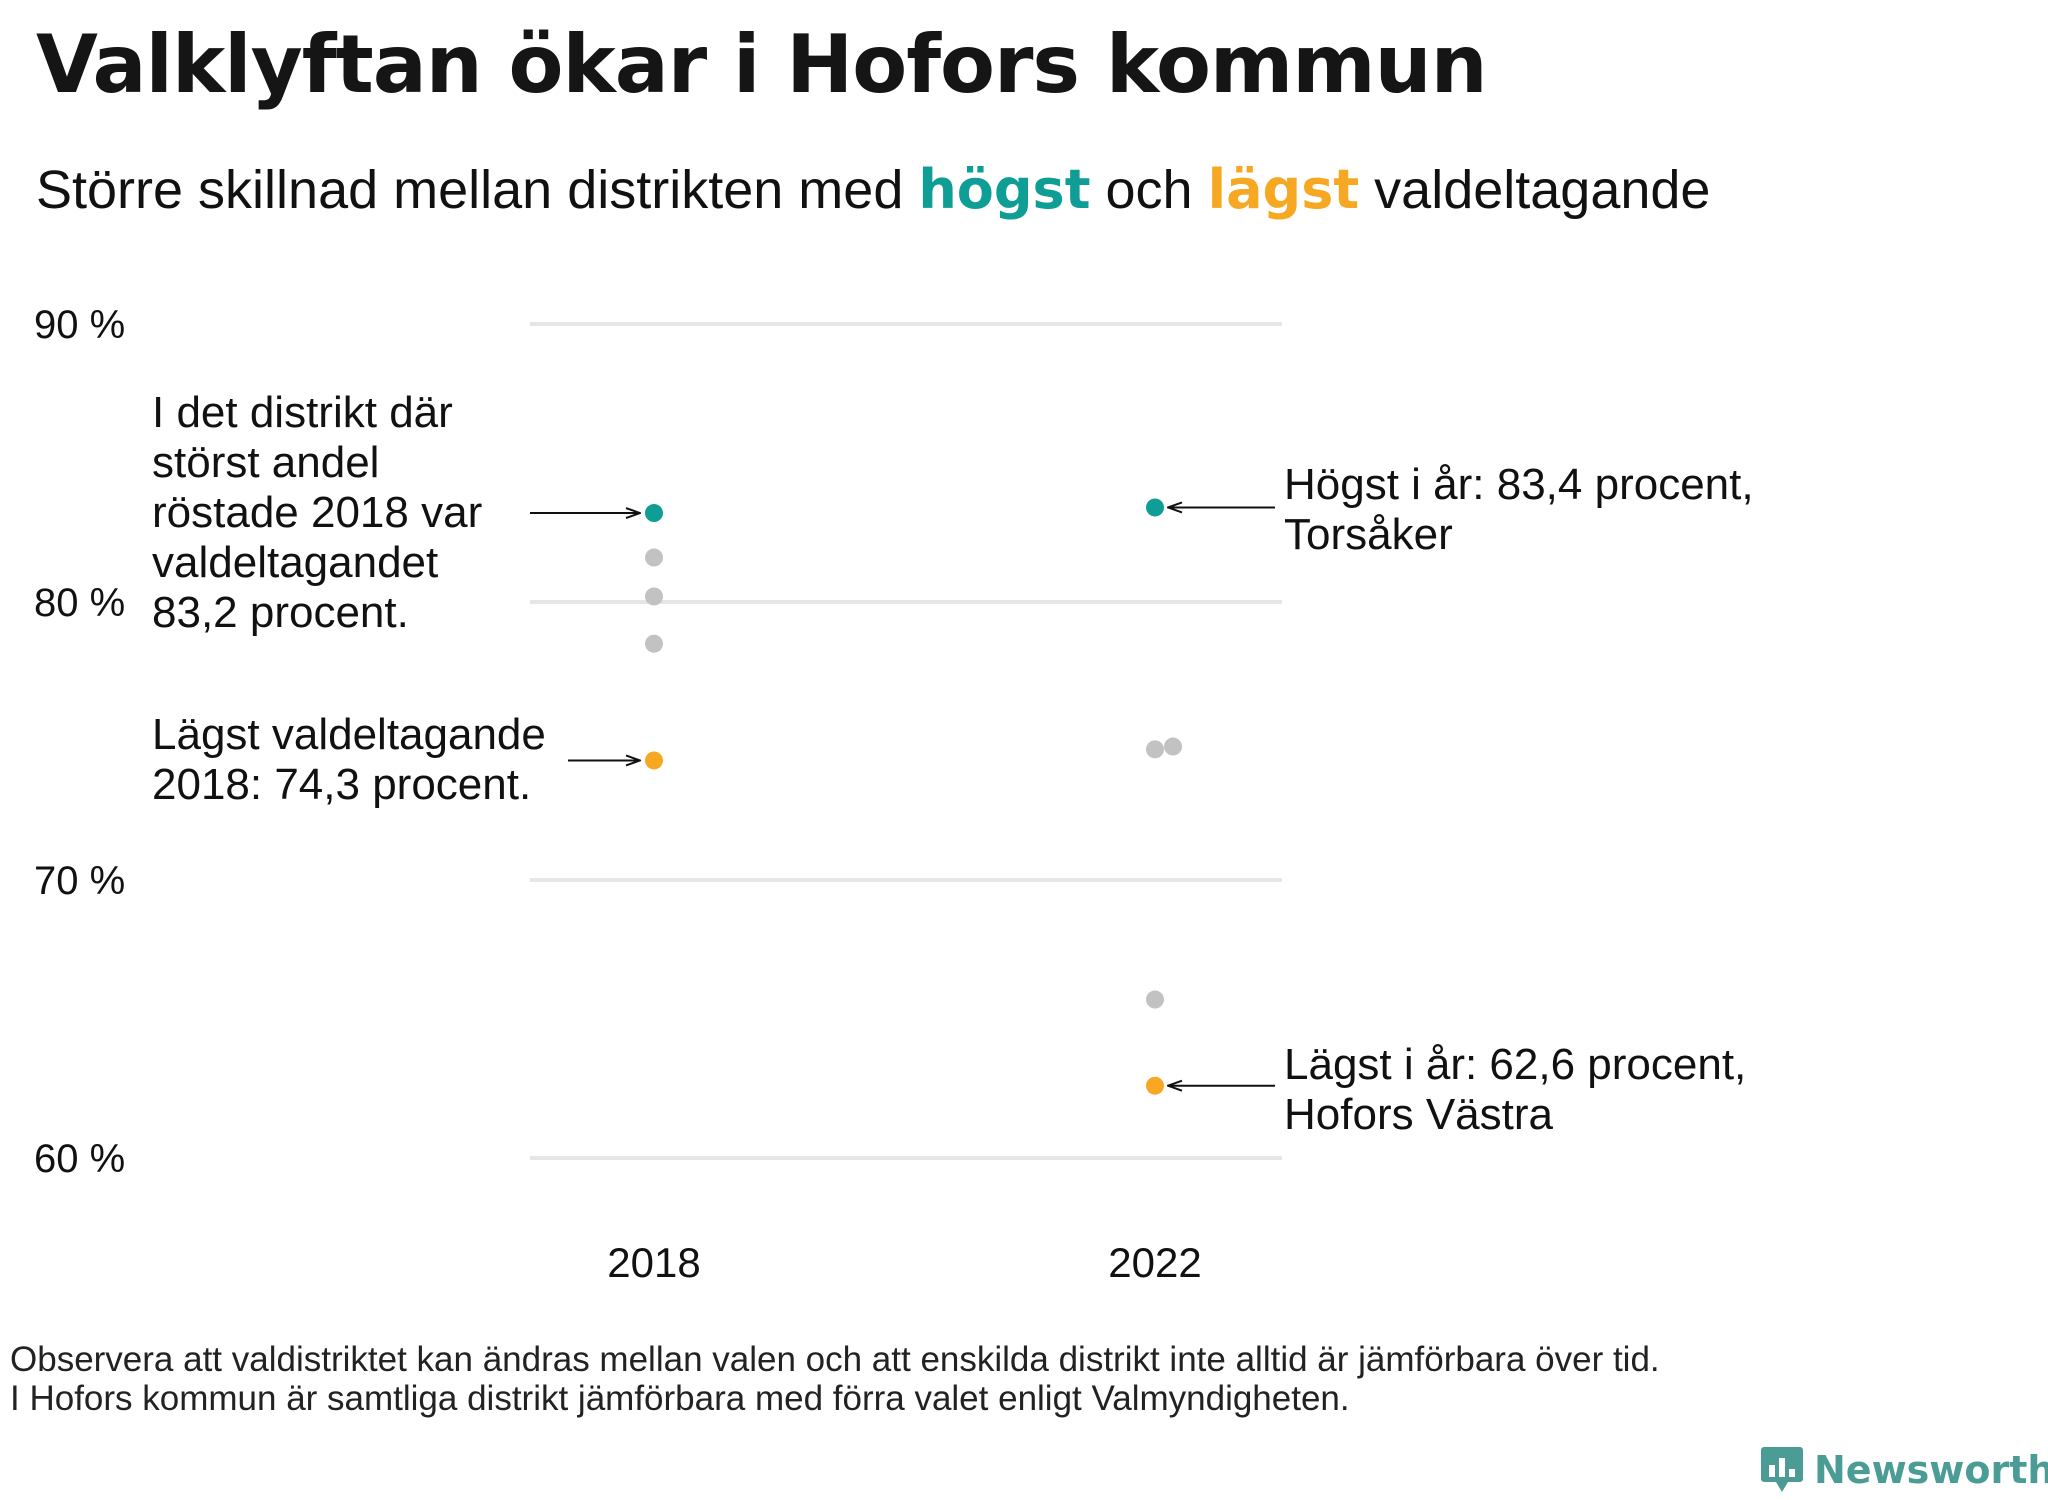 The image size is (2048, 1500). I want to click on annotation-low-2022-line-2: Hofors Västra, so click(1418, 1114).